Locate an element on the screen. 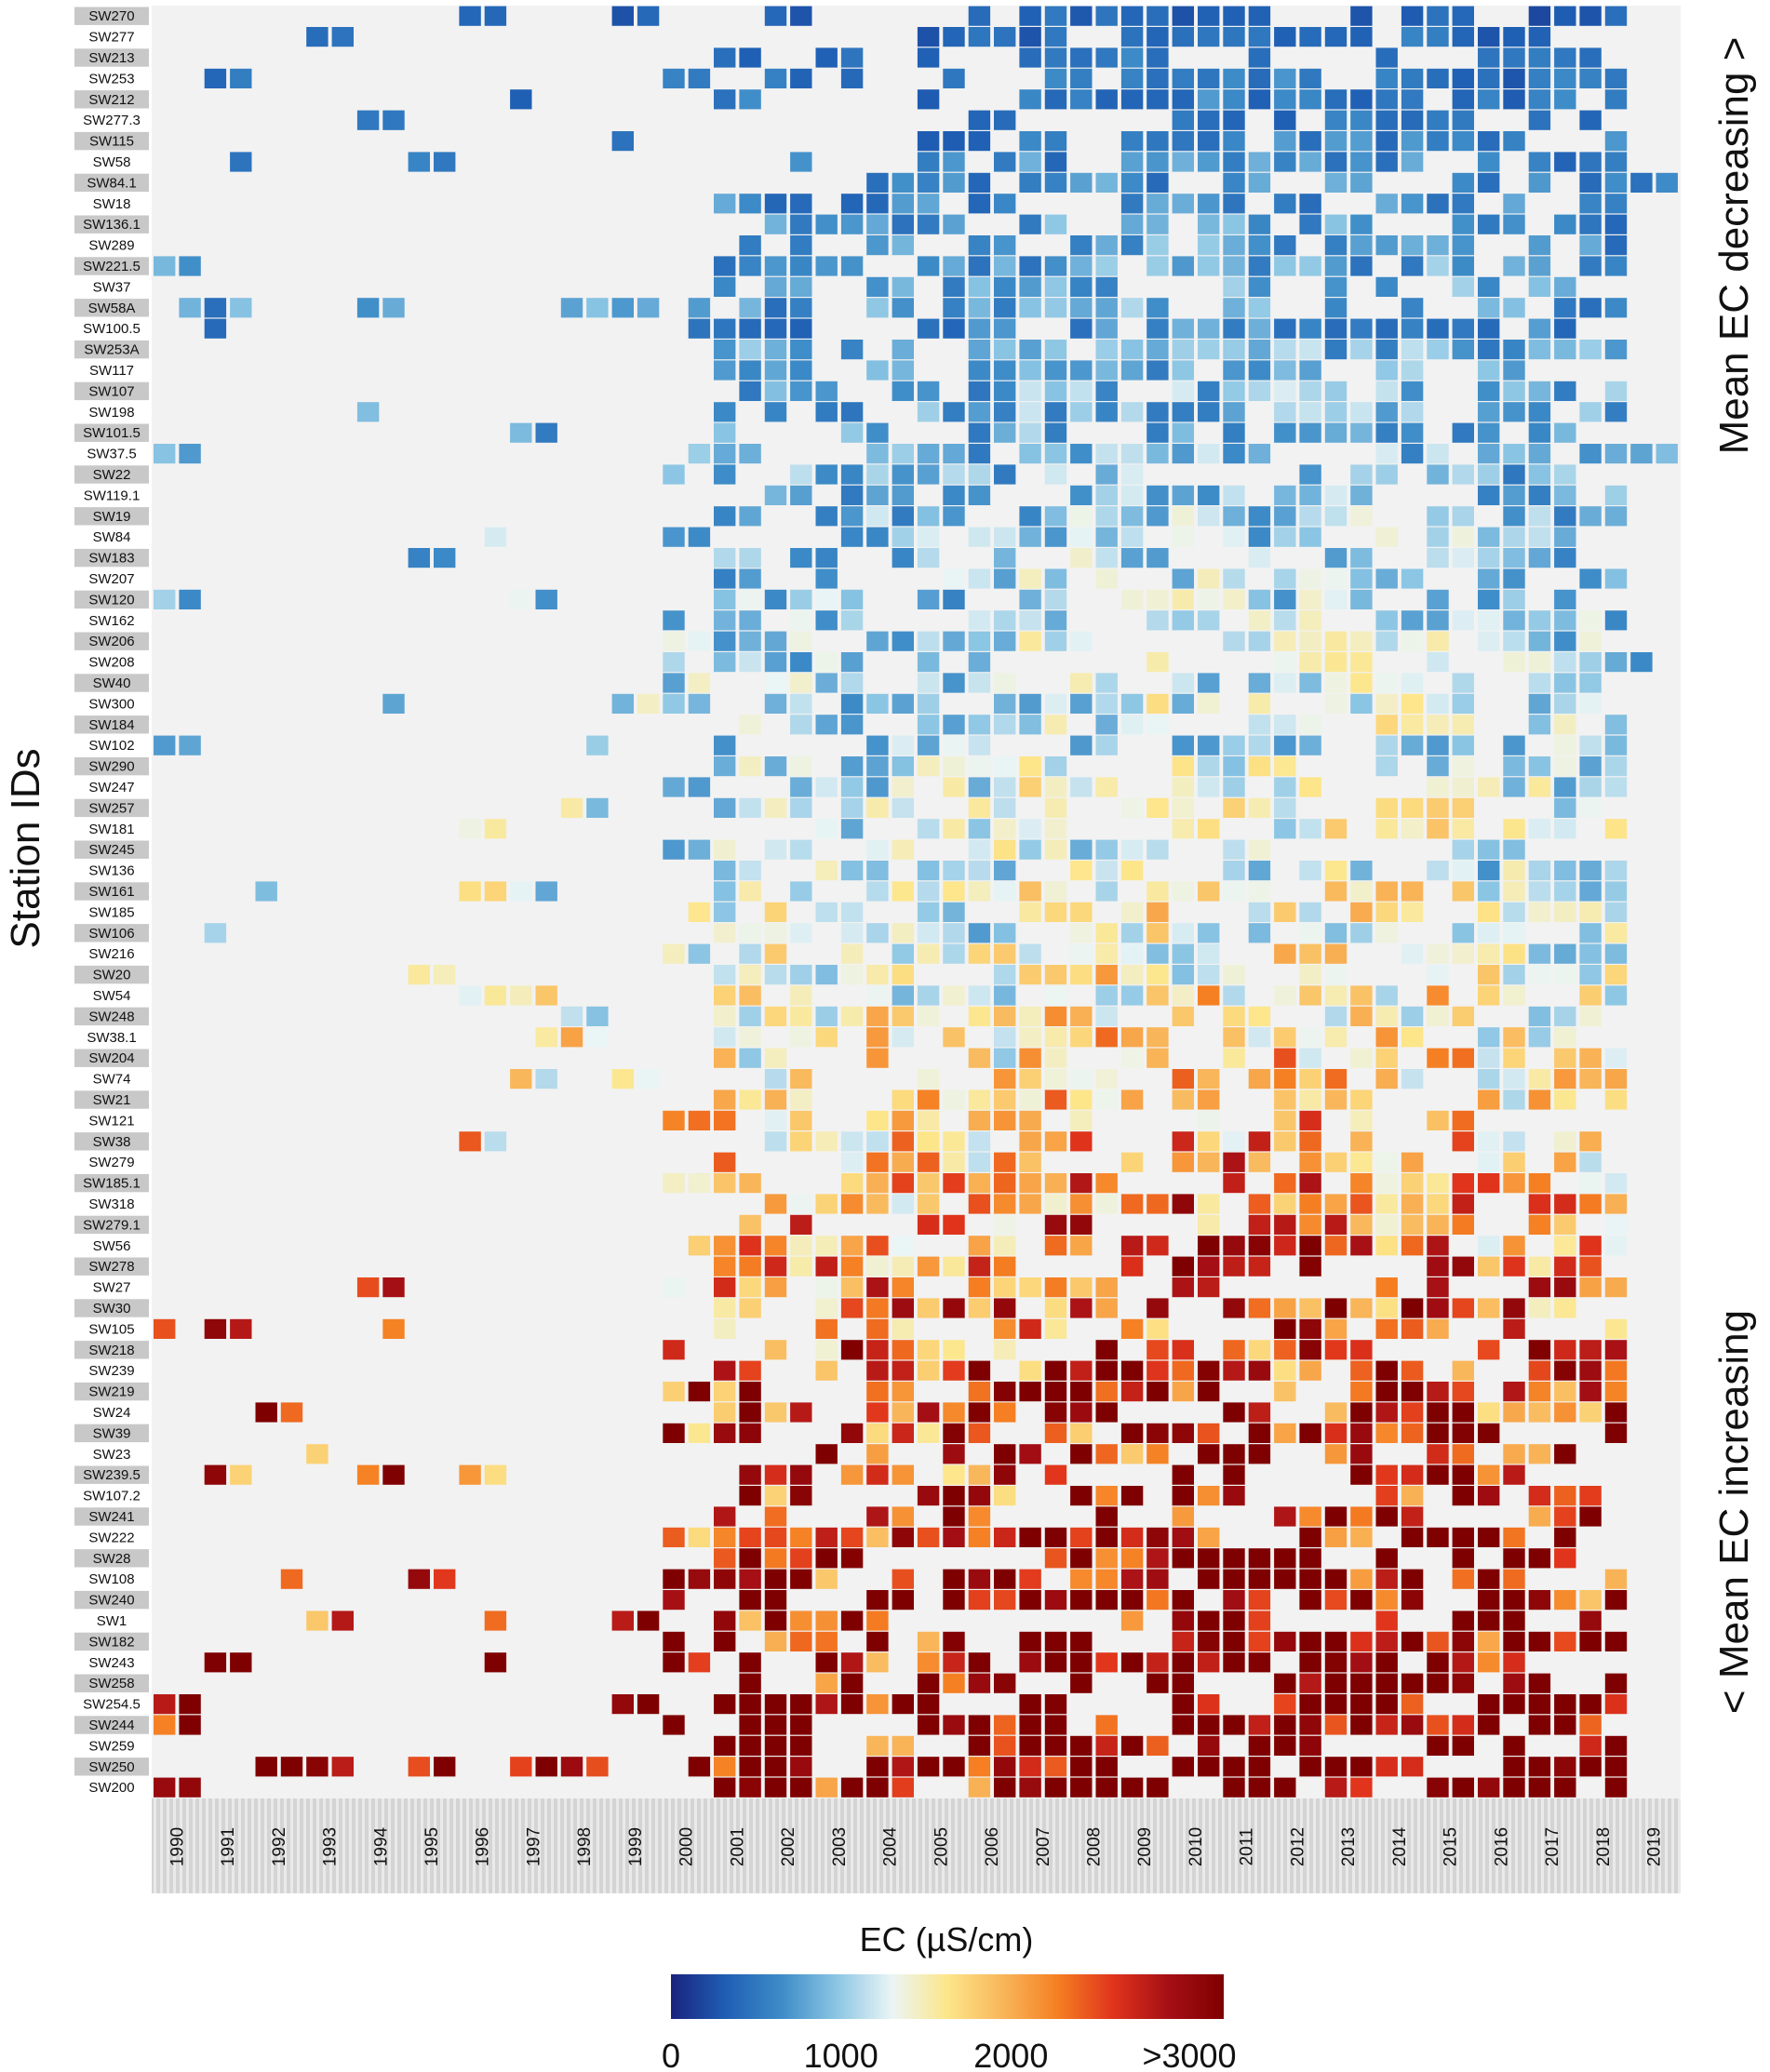  station-label: SW250 is located at coordinates (111, 1767).